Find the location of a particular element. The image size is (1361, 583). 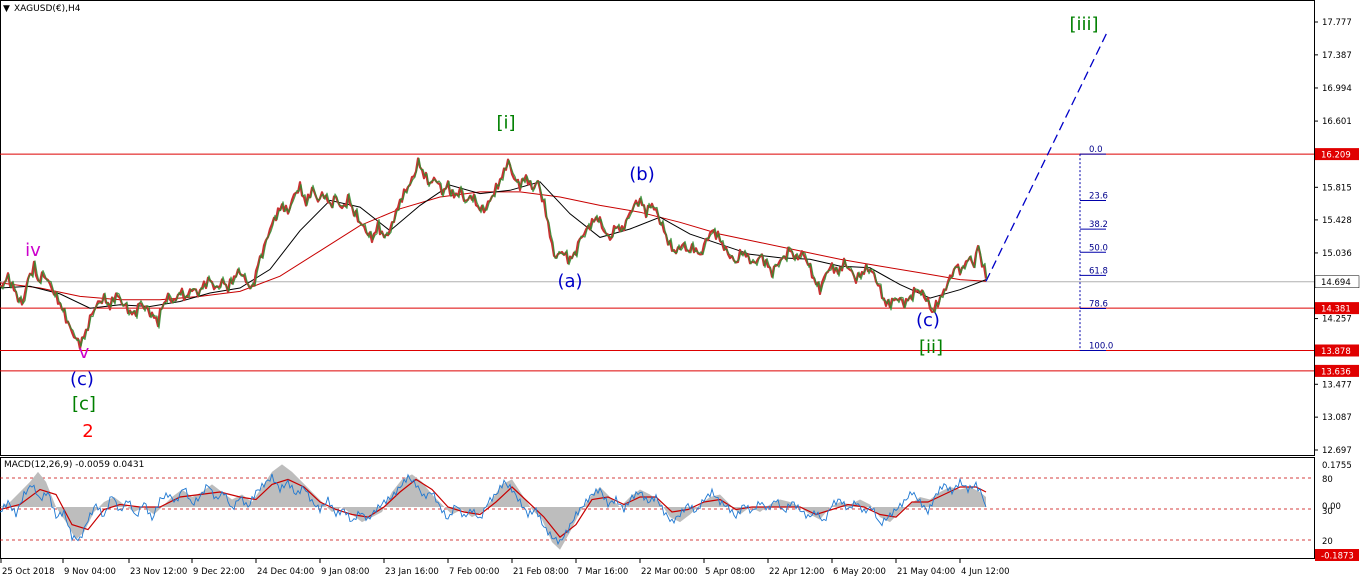

macd-layer is located at coordinates (657, 507).